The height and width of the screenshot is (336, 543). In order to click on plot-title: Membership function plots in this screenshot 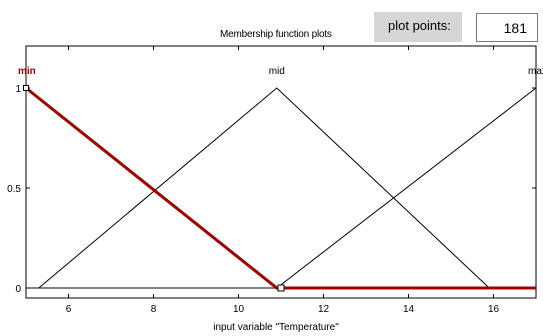, I will do `click(276, 34)`.